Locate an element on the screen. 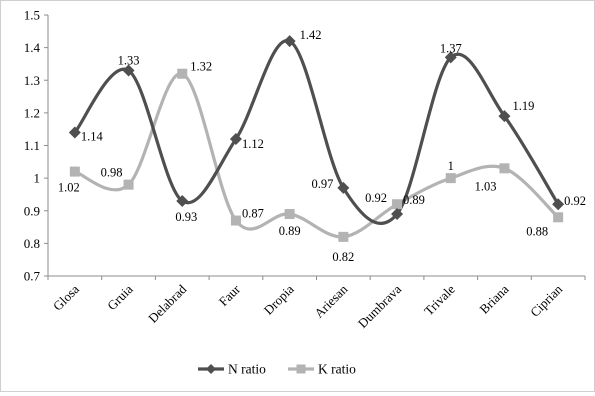 The height and width of the screenshot is (396, 595). k-ratio-data-label: 0.82 is located at coordinates (343, 257).